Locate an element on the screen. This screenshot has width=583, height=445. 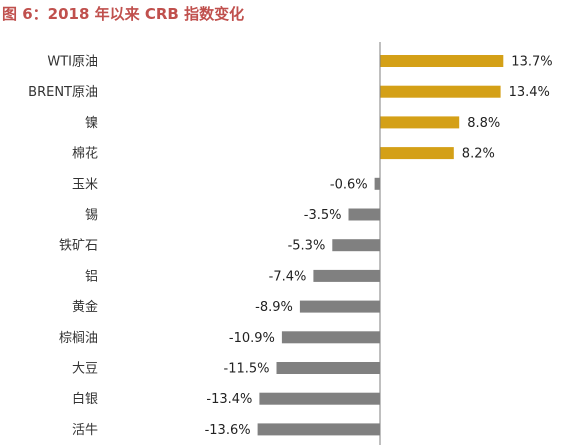
category-label: 锡 is located at coordinates (91, 215).